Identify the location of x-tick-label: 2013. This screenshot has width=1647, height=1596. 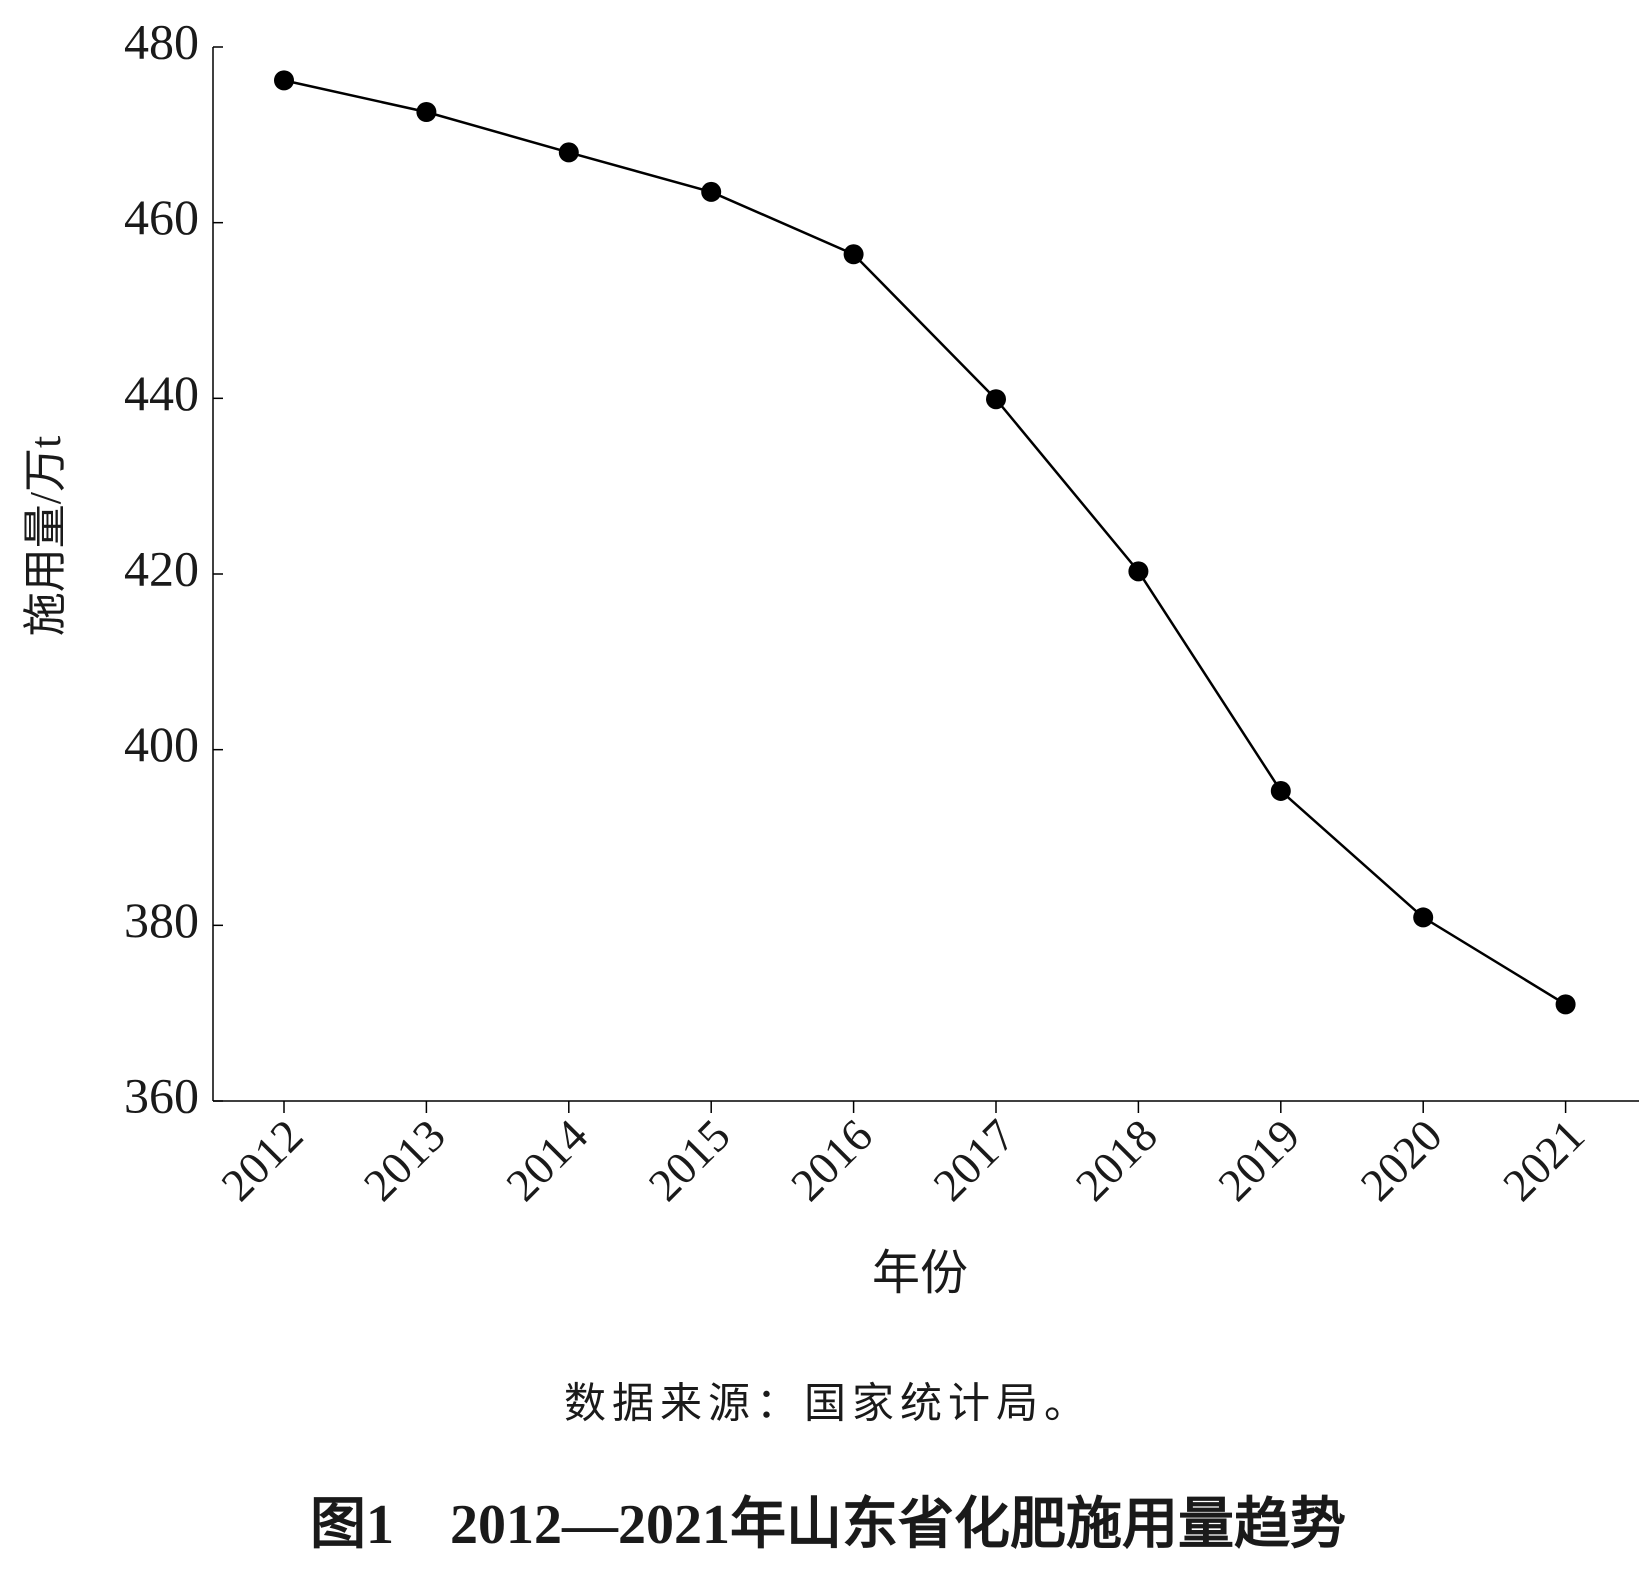
(404, 1159).